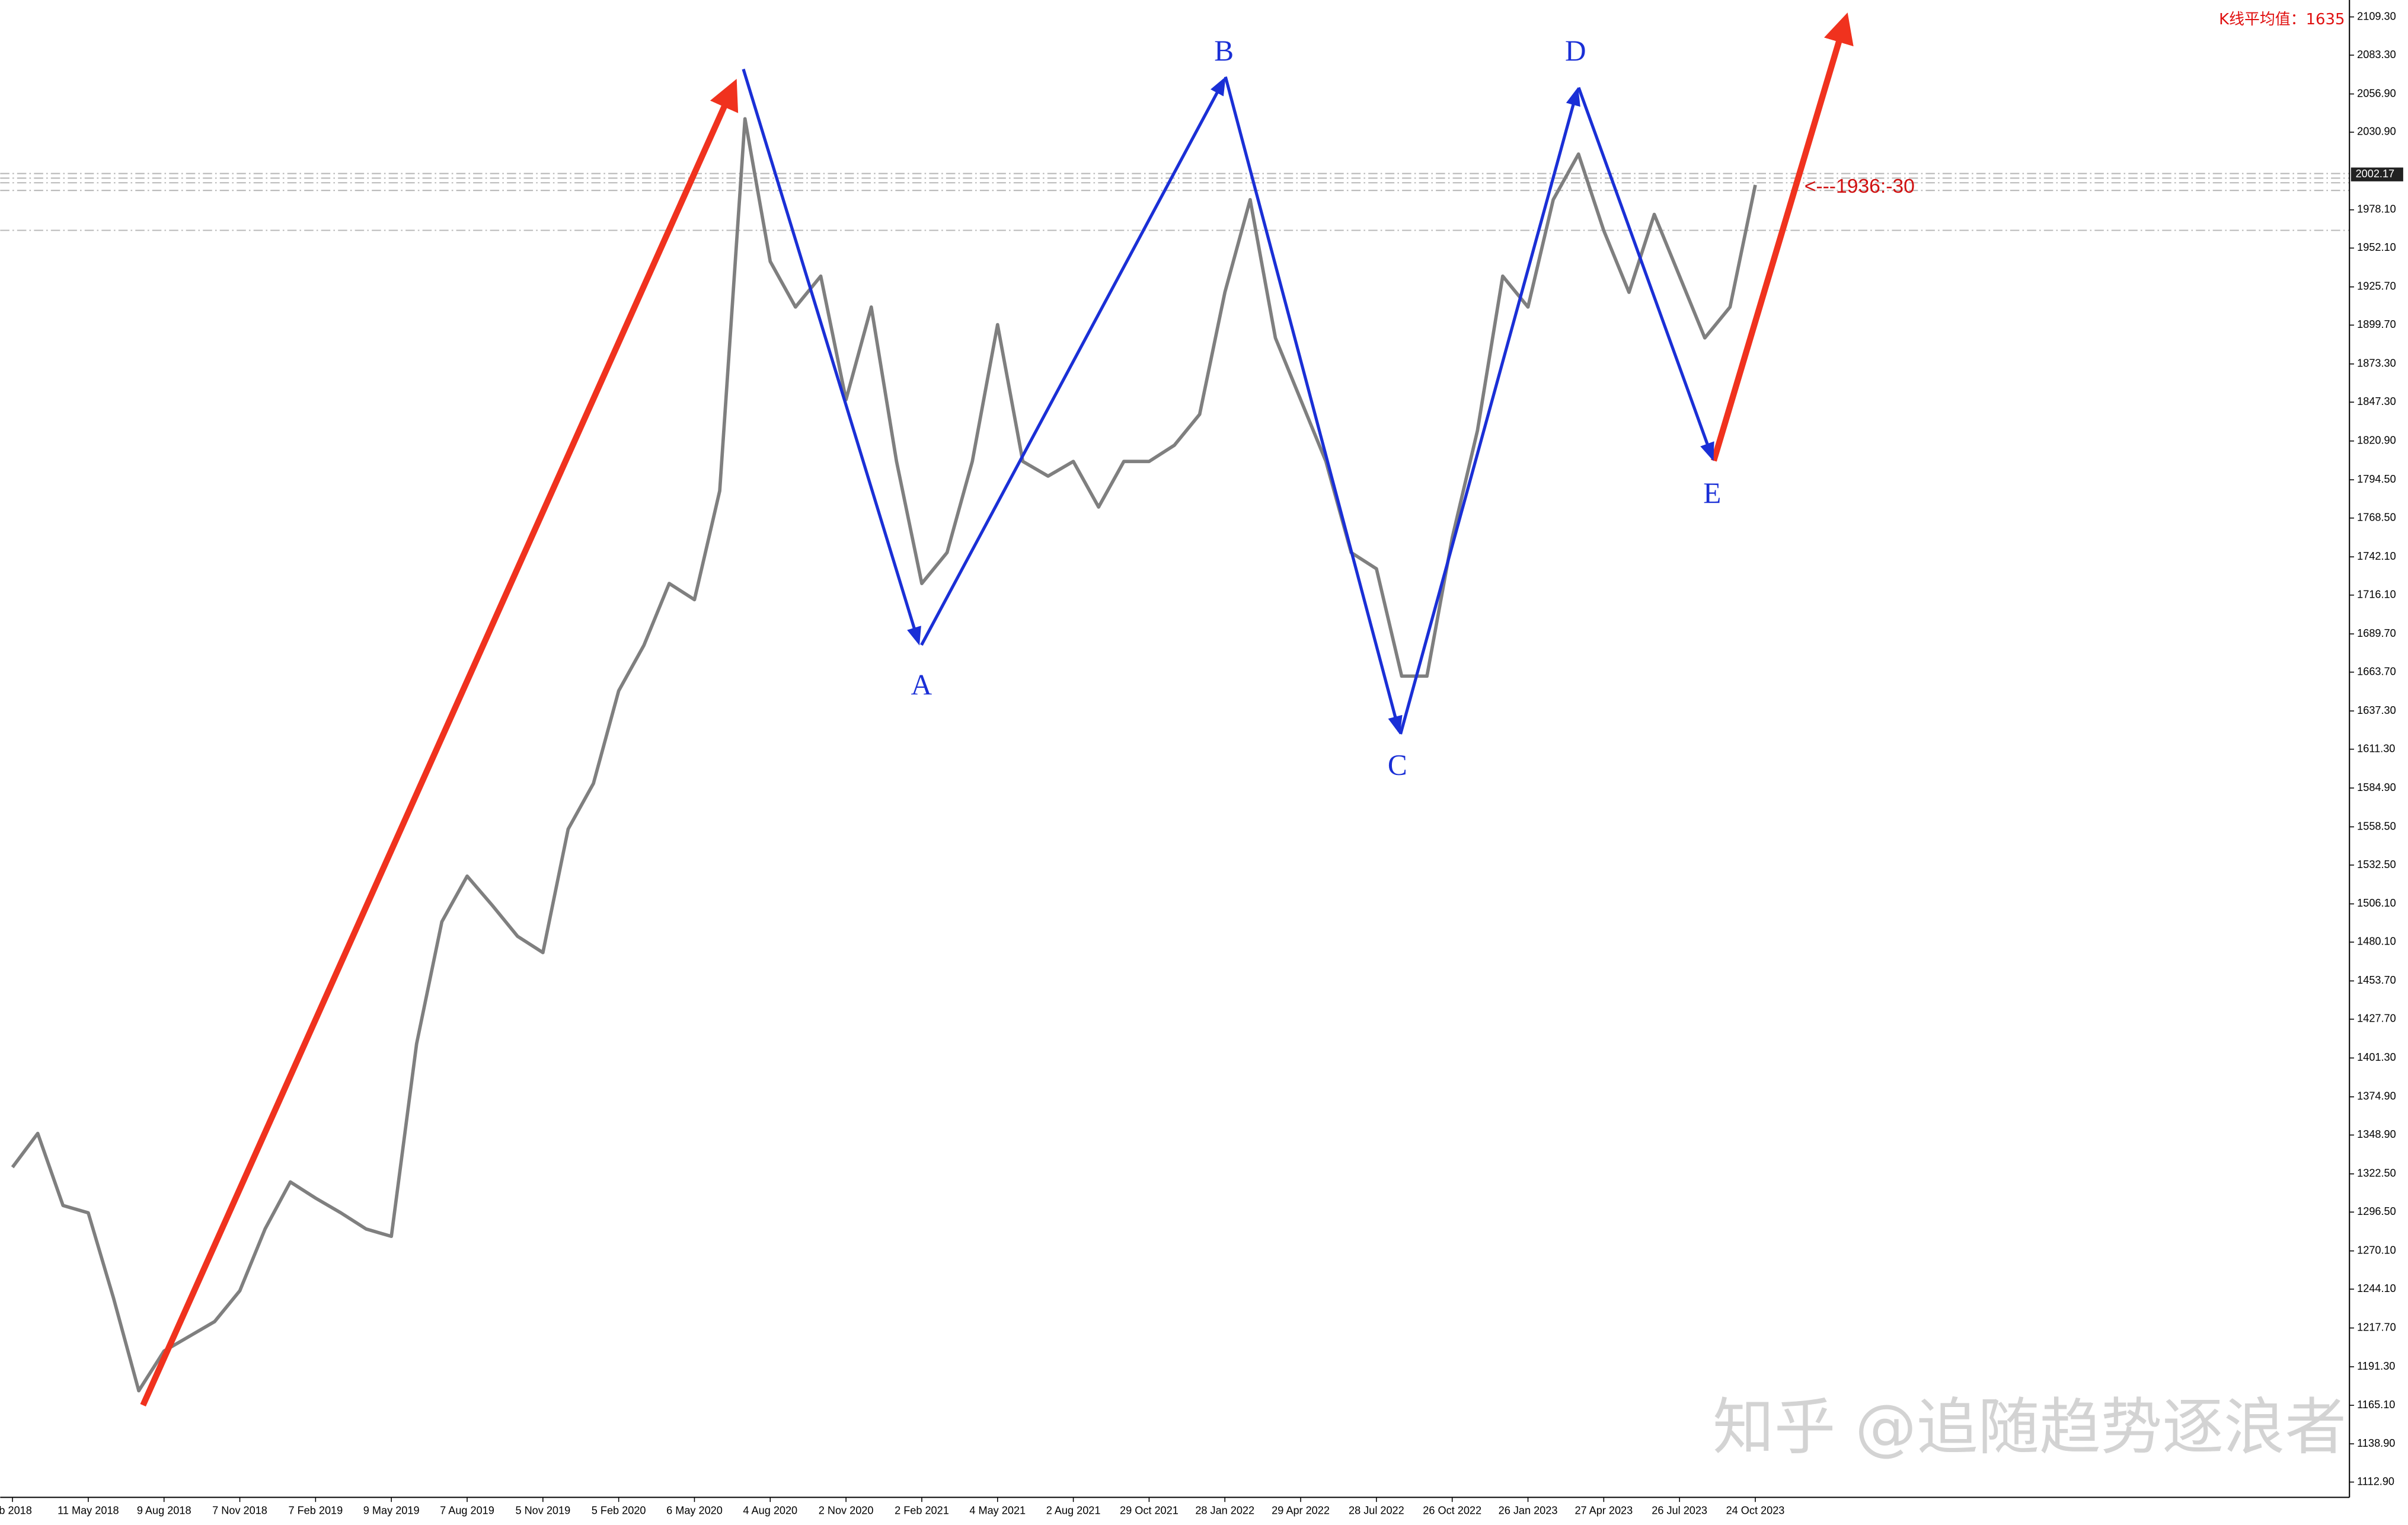  I want to click on y-tick-label: 1584.90, so click(2376, 787).